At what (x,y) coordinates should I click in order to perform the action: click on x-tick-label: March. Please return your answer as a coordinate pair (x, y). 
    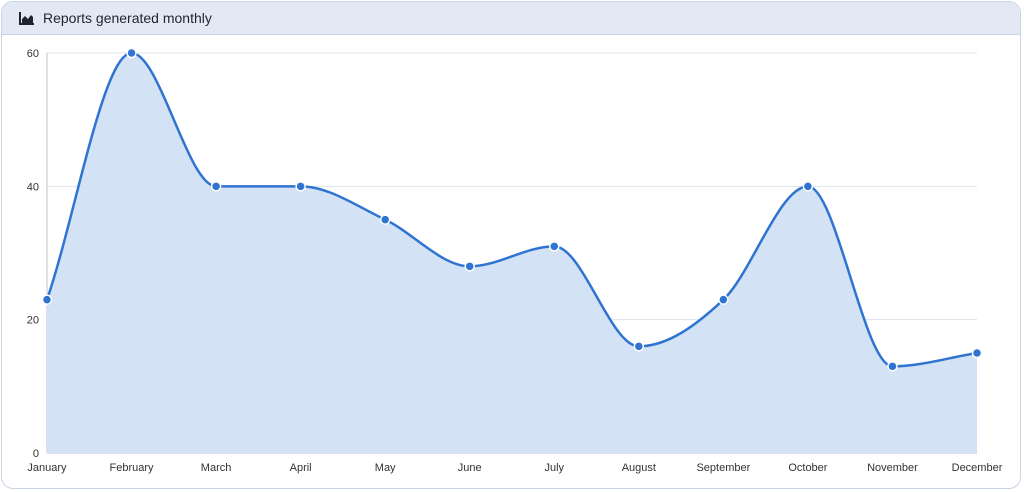
    Looking at the image, I should click on (216, 468).